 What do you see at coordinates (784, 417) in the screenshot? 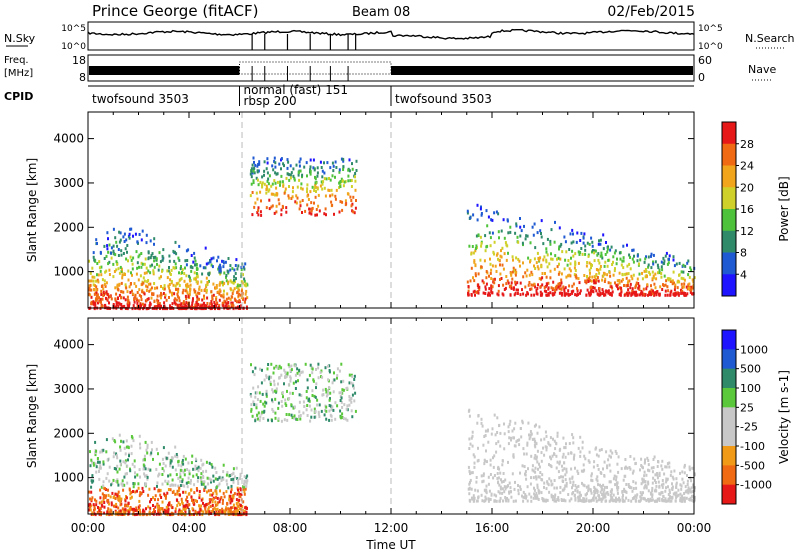
I see `colorbar-title: Velocity [m s-1]` at bounding box center [784, 417].